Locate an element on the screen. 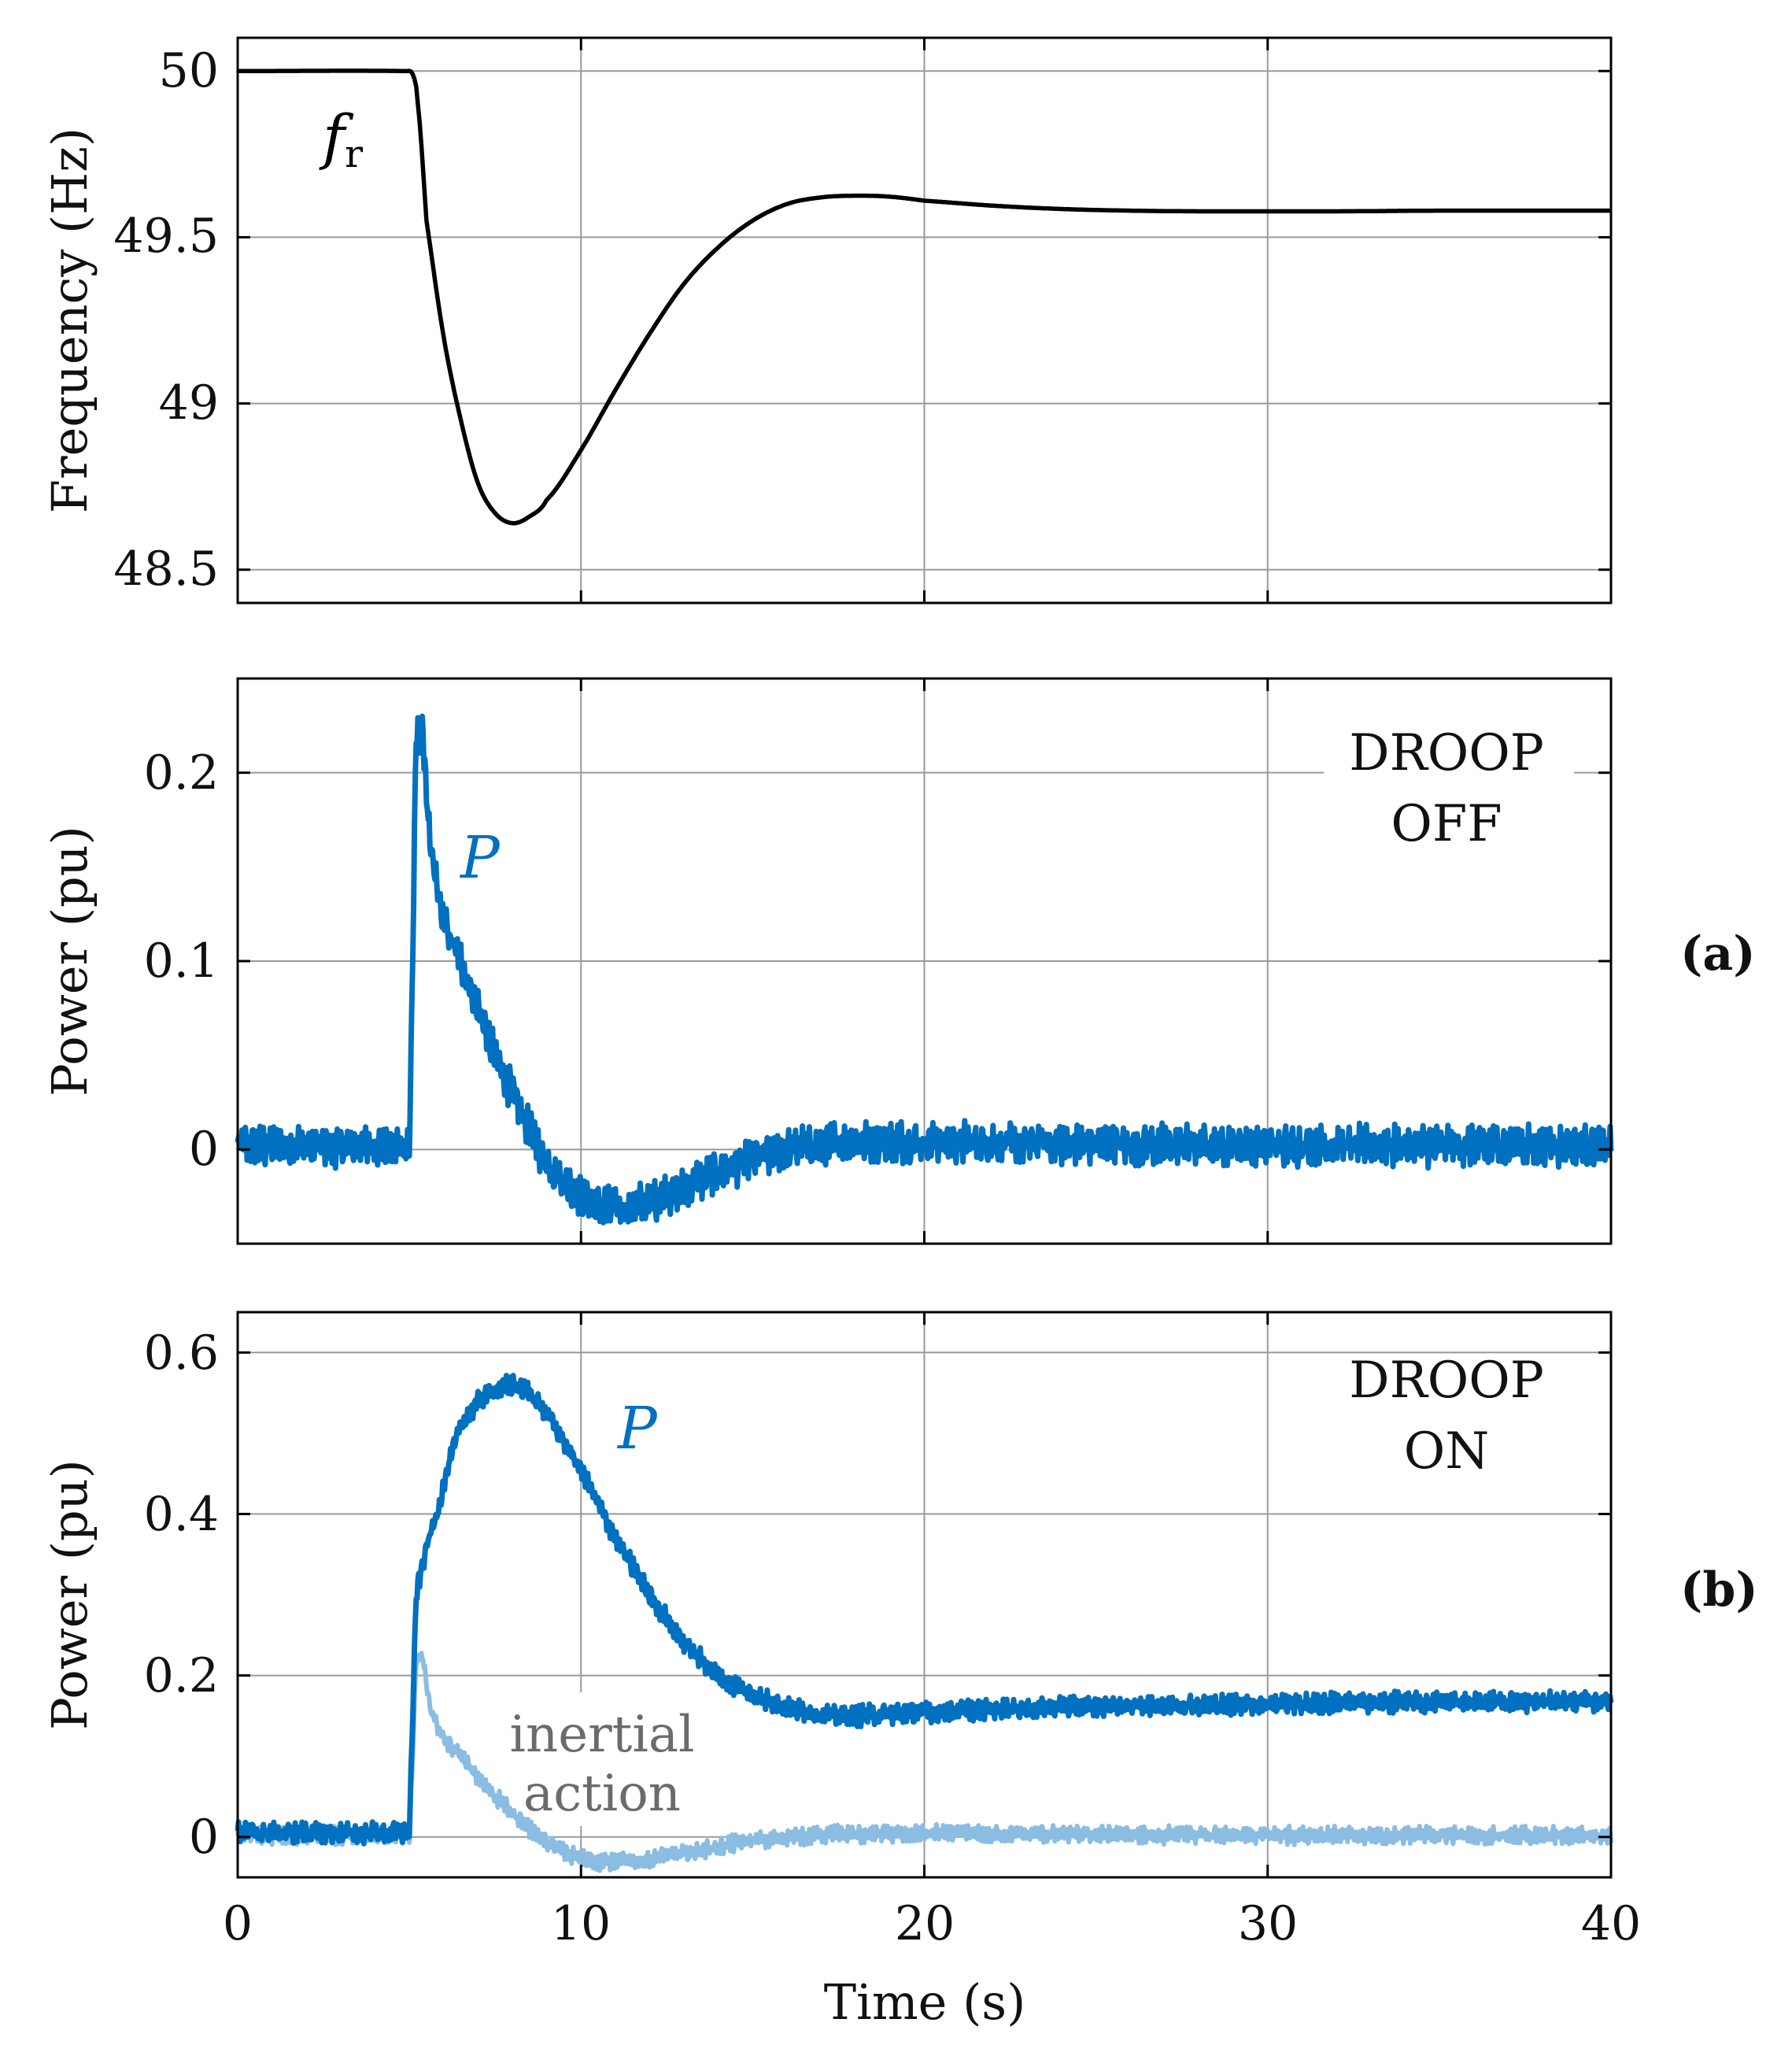  freq-ytick-label-50: 50 is located at coordinates (189, 70).